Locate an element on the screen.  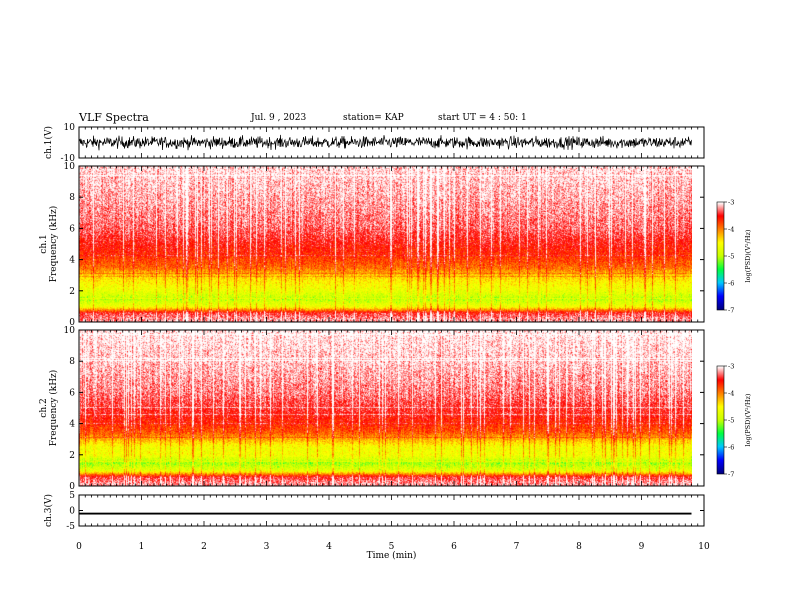
x-tick-label: 9 is located at coordinates (642, 547).